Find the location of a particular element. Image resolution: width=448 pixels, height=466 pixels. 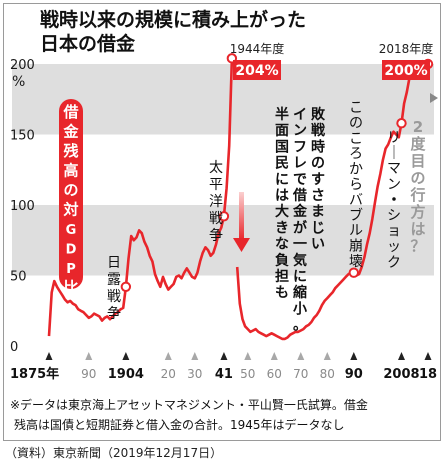

x-tick-label: 50 is located at coordinates (247, 374).